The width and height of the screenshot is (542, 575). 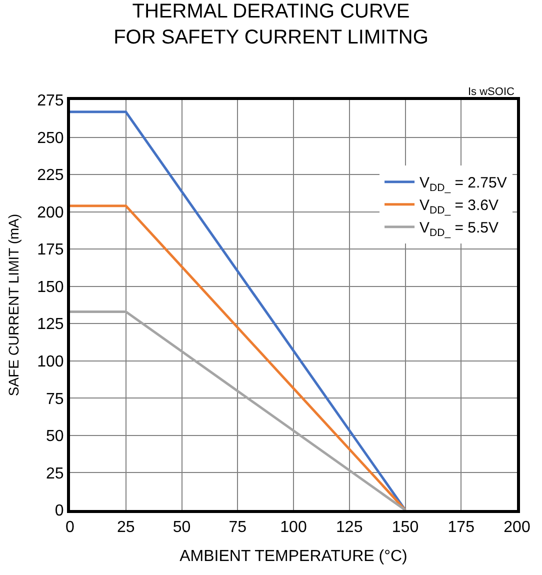 What do you see at coordinates (181, 527) in the screenshot?
I see `x-tick-label: 50` at bounding box center [181, 527].